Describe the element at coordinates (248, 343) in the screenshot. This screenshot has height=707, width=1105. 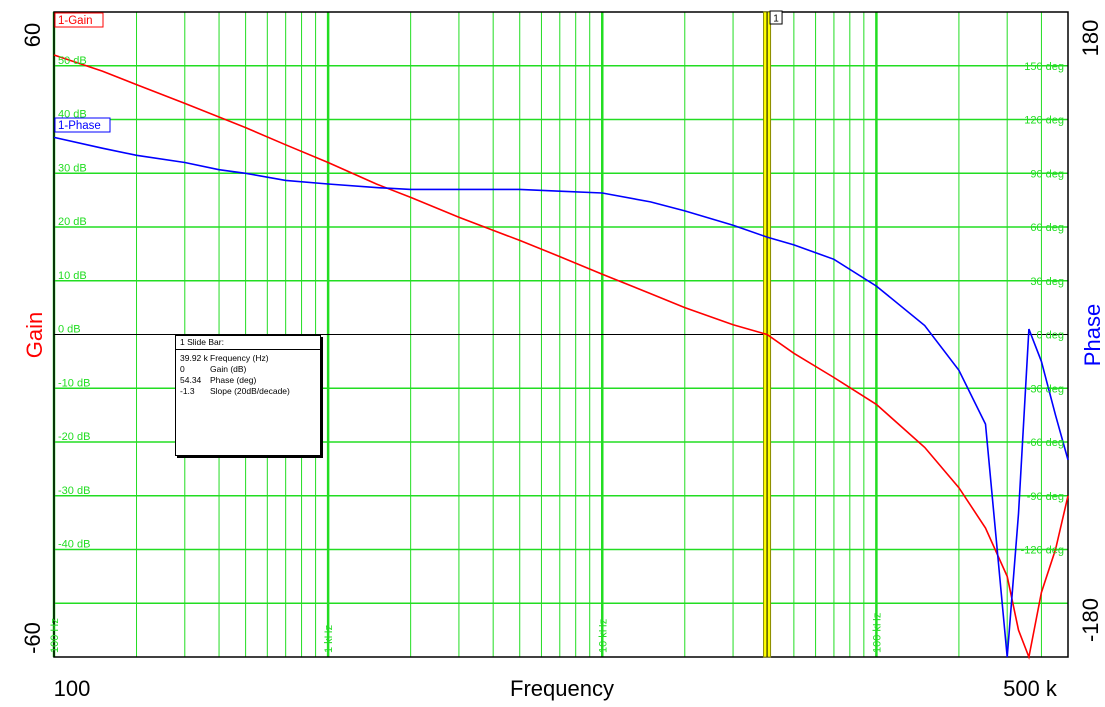
I see `slide-bar-title: 1 Slide Bar:` at that location.